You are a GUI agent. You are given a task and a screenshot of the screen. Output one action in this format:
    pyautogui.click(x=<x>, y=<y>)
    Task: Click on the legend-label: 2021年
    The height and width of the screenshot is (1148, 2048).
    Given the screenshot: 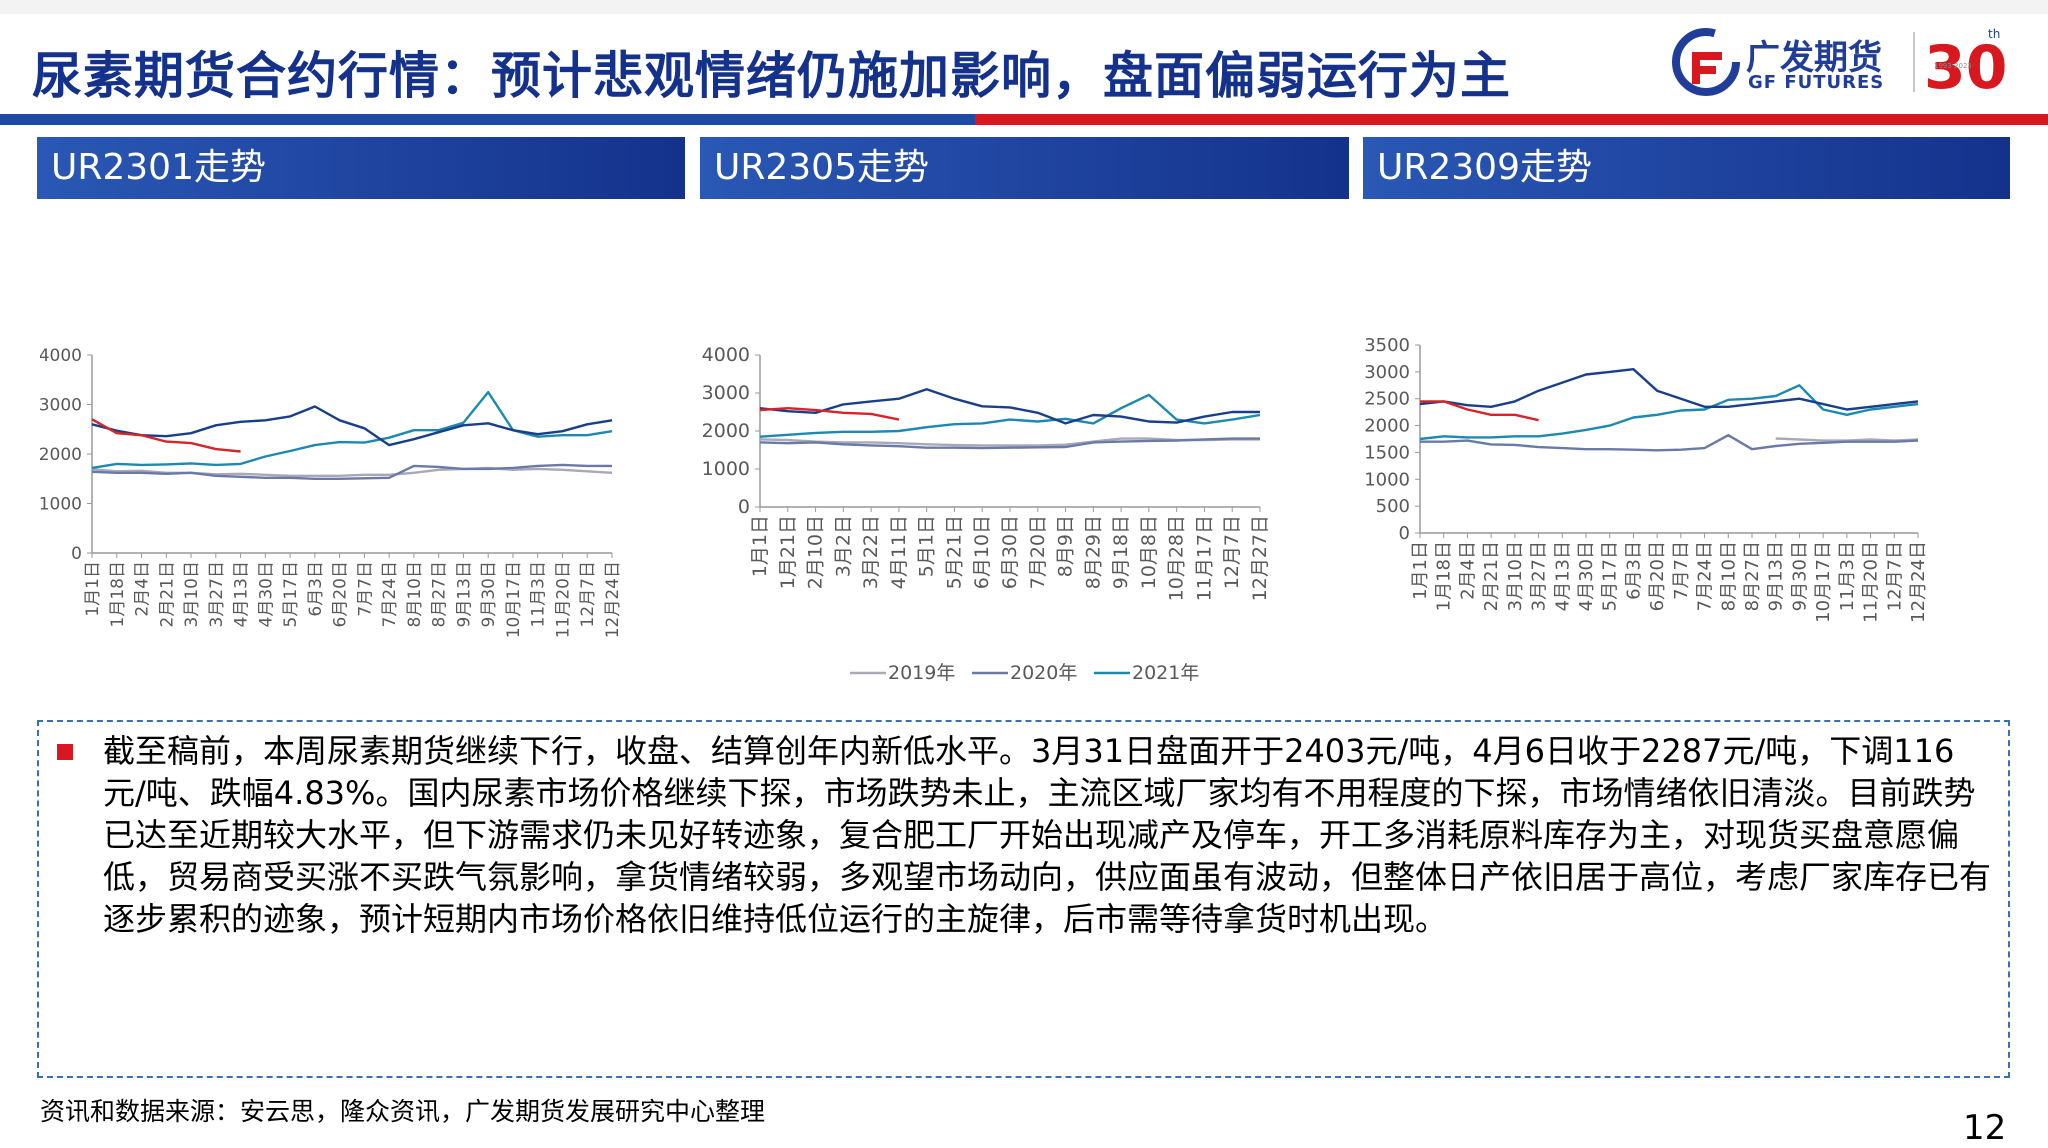 What is the action you would take?
    pyautogui.click(x=1165, y=673)
    